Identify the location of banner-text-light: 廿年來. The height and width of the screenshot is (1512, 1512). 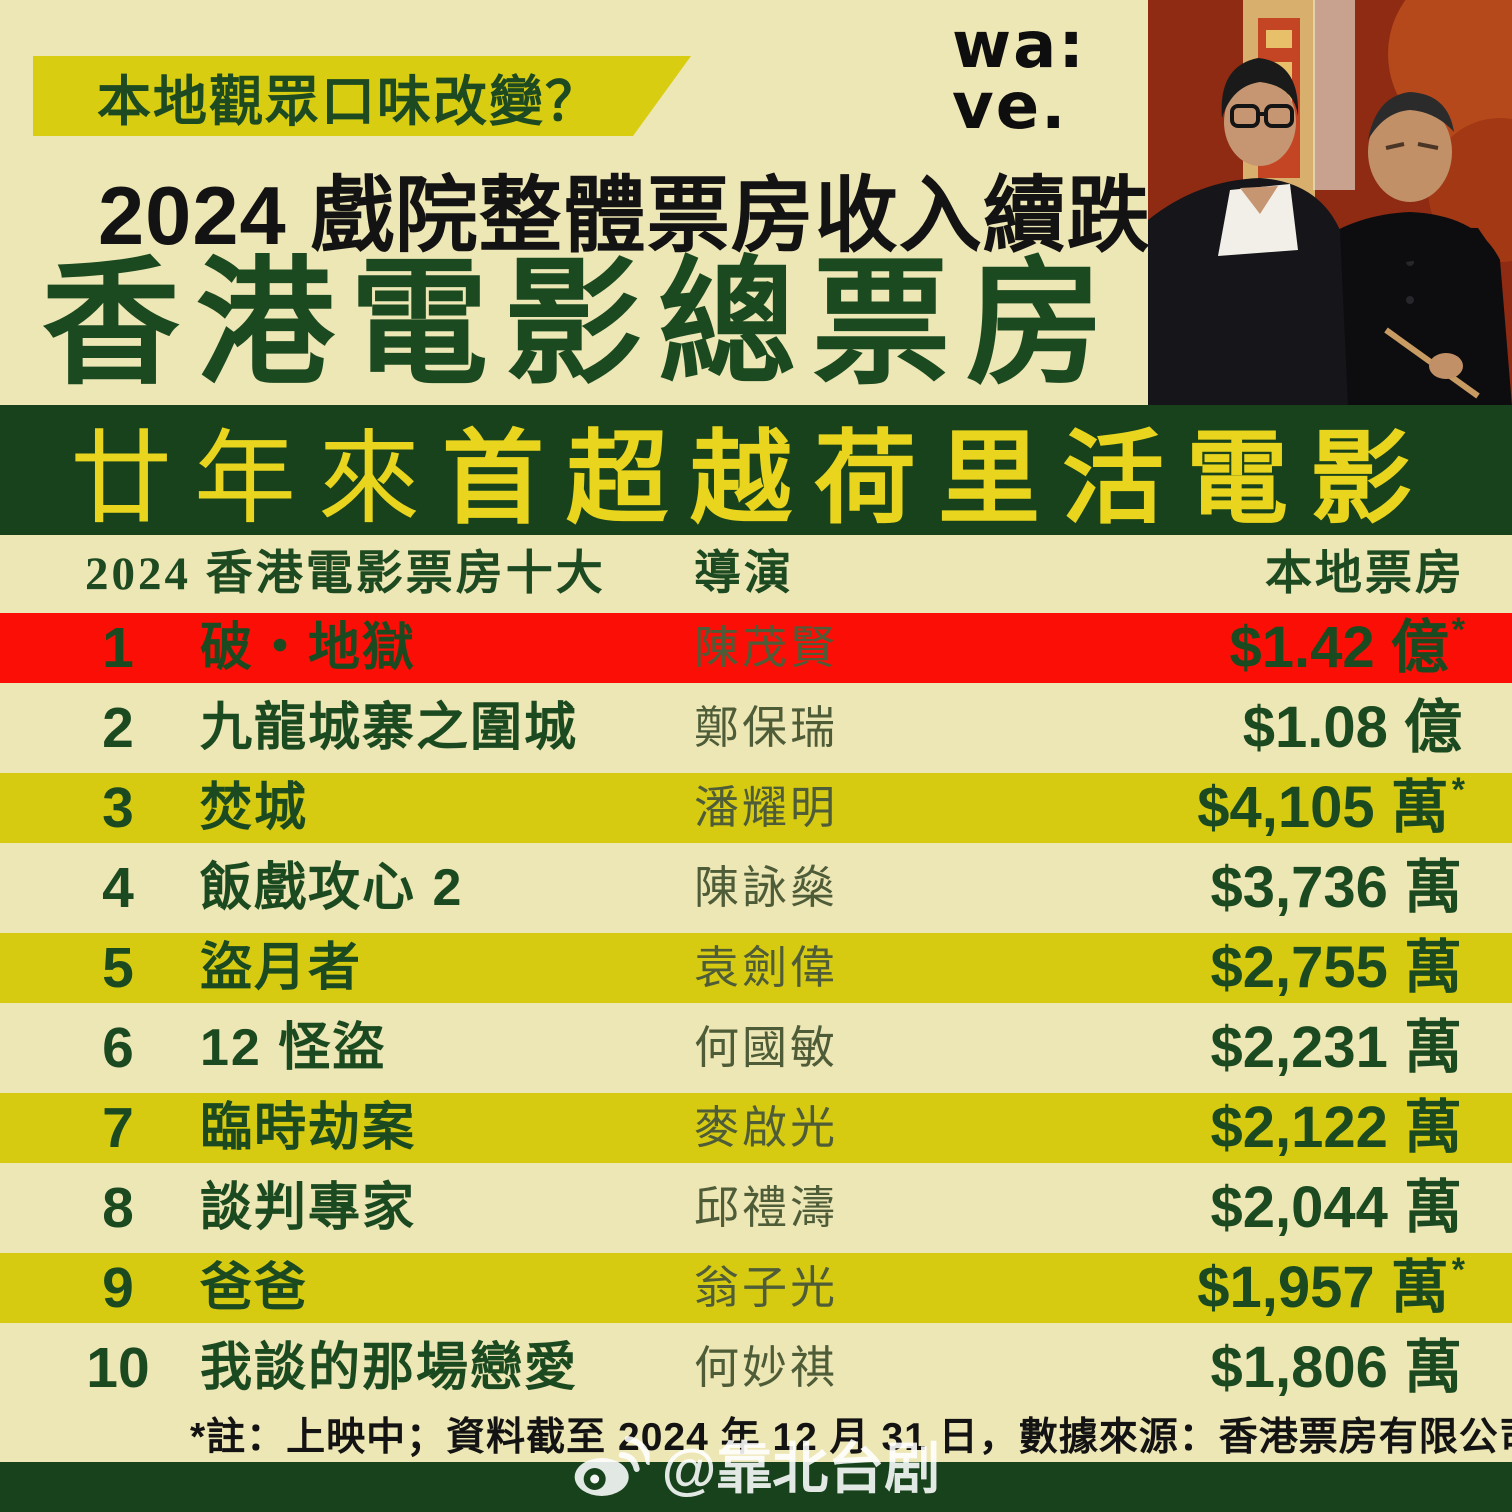
(256, 478).